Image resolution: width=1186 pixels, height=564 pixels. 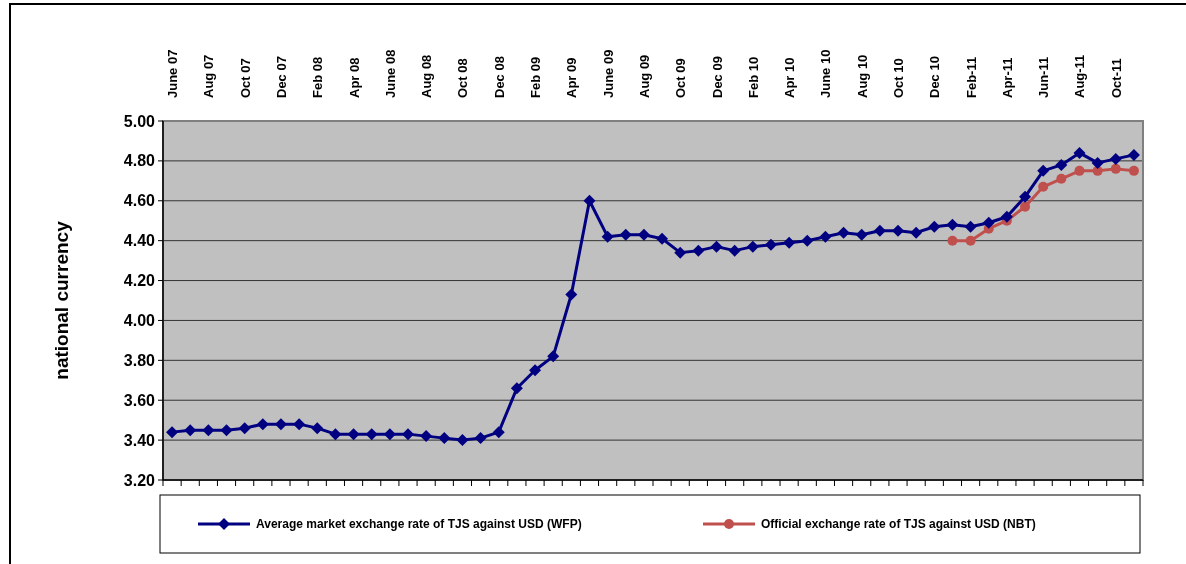 I want to click on x-tick-label: Feb 08, so click(x=318, y=77).